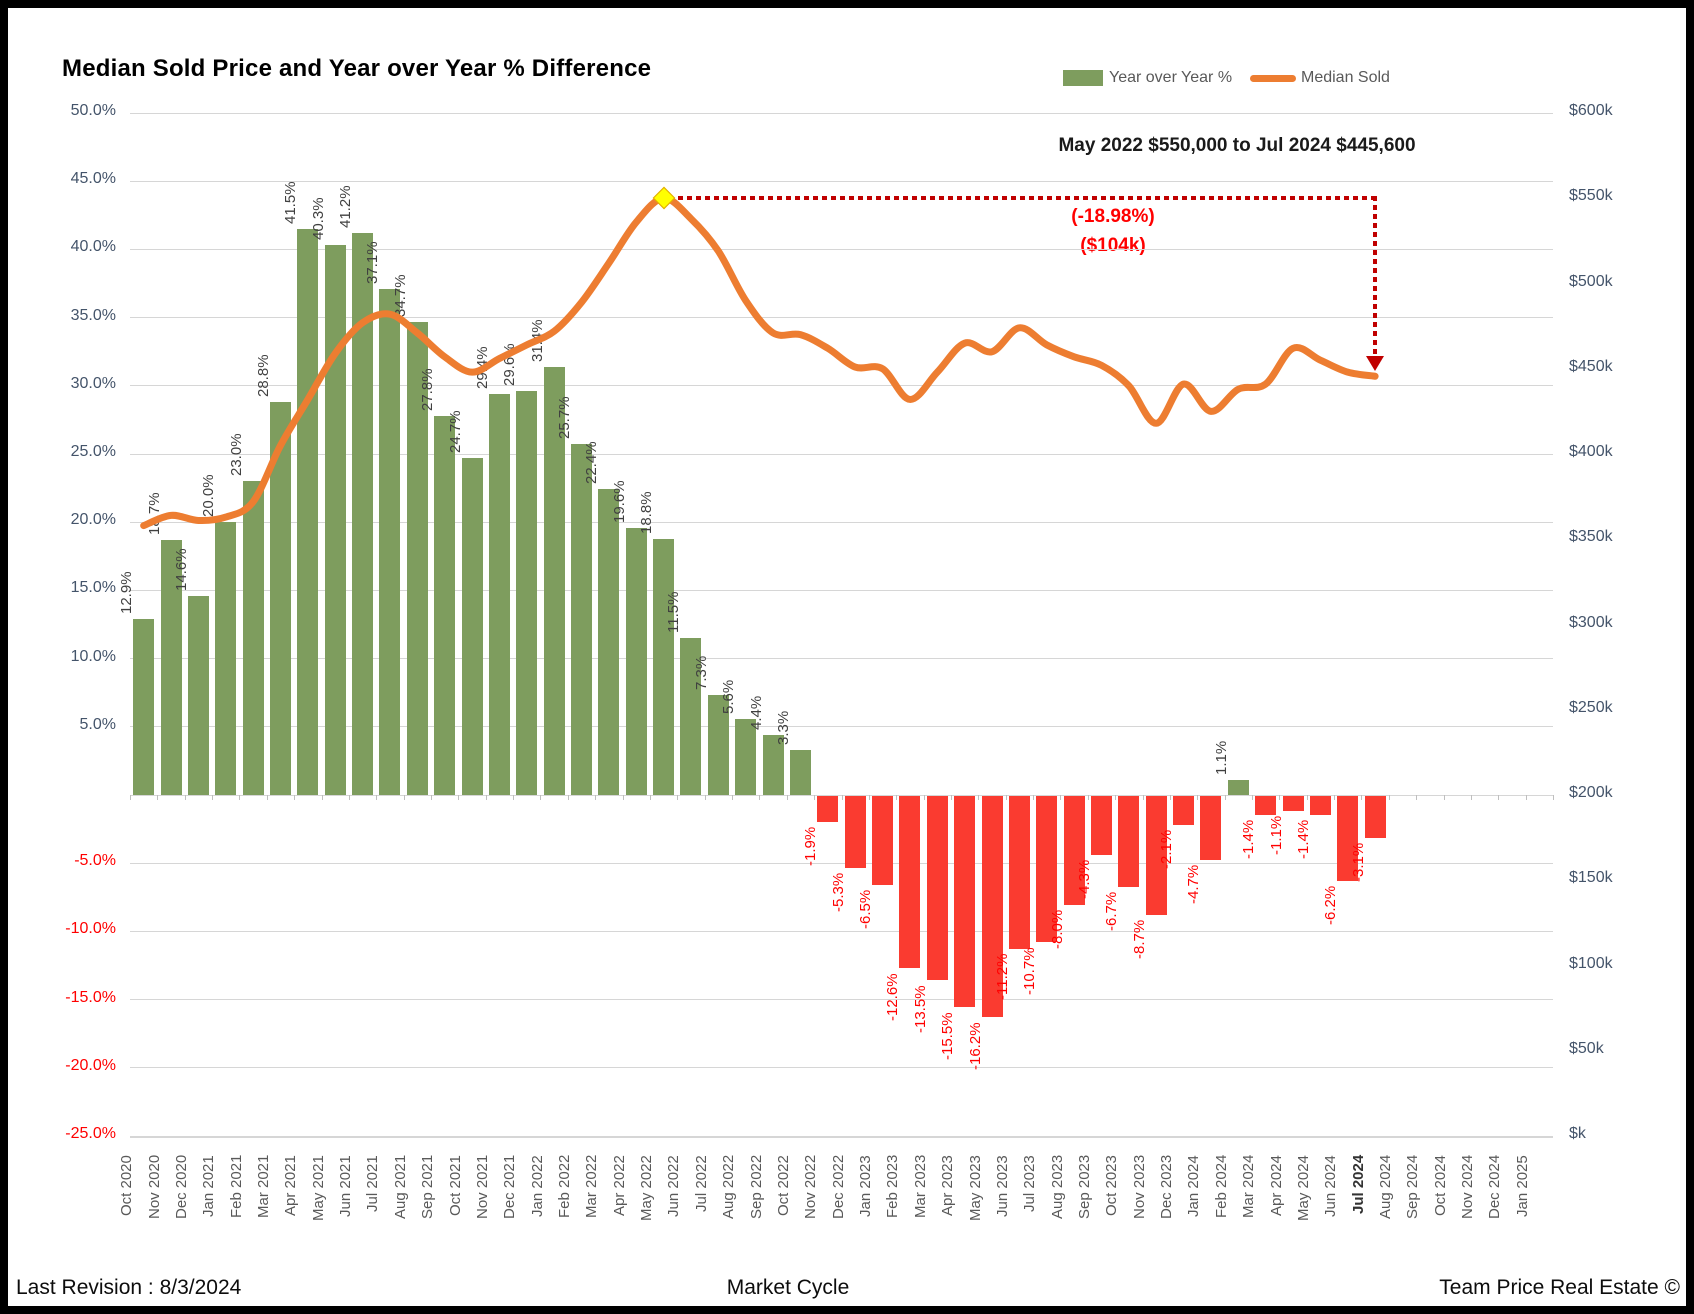 The height and width of the screenshot is (1314, 1694). What do you see at coordinates (647, 512) in the screenshot?
I see `bar-value-label: 18.8%` at bounding box center [647, 512].